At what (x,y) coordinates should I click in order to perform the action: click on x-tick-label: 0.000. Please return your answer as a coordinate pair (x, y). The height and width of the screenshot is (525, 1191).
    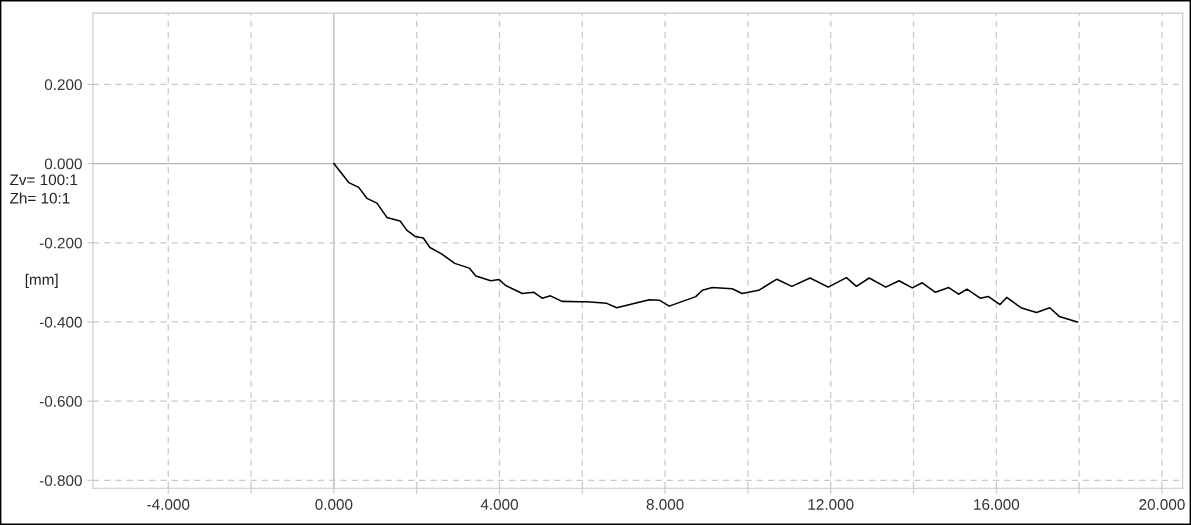
    Looking at the image, I should click on (334, 504).